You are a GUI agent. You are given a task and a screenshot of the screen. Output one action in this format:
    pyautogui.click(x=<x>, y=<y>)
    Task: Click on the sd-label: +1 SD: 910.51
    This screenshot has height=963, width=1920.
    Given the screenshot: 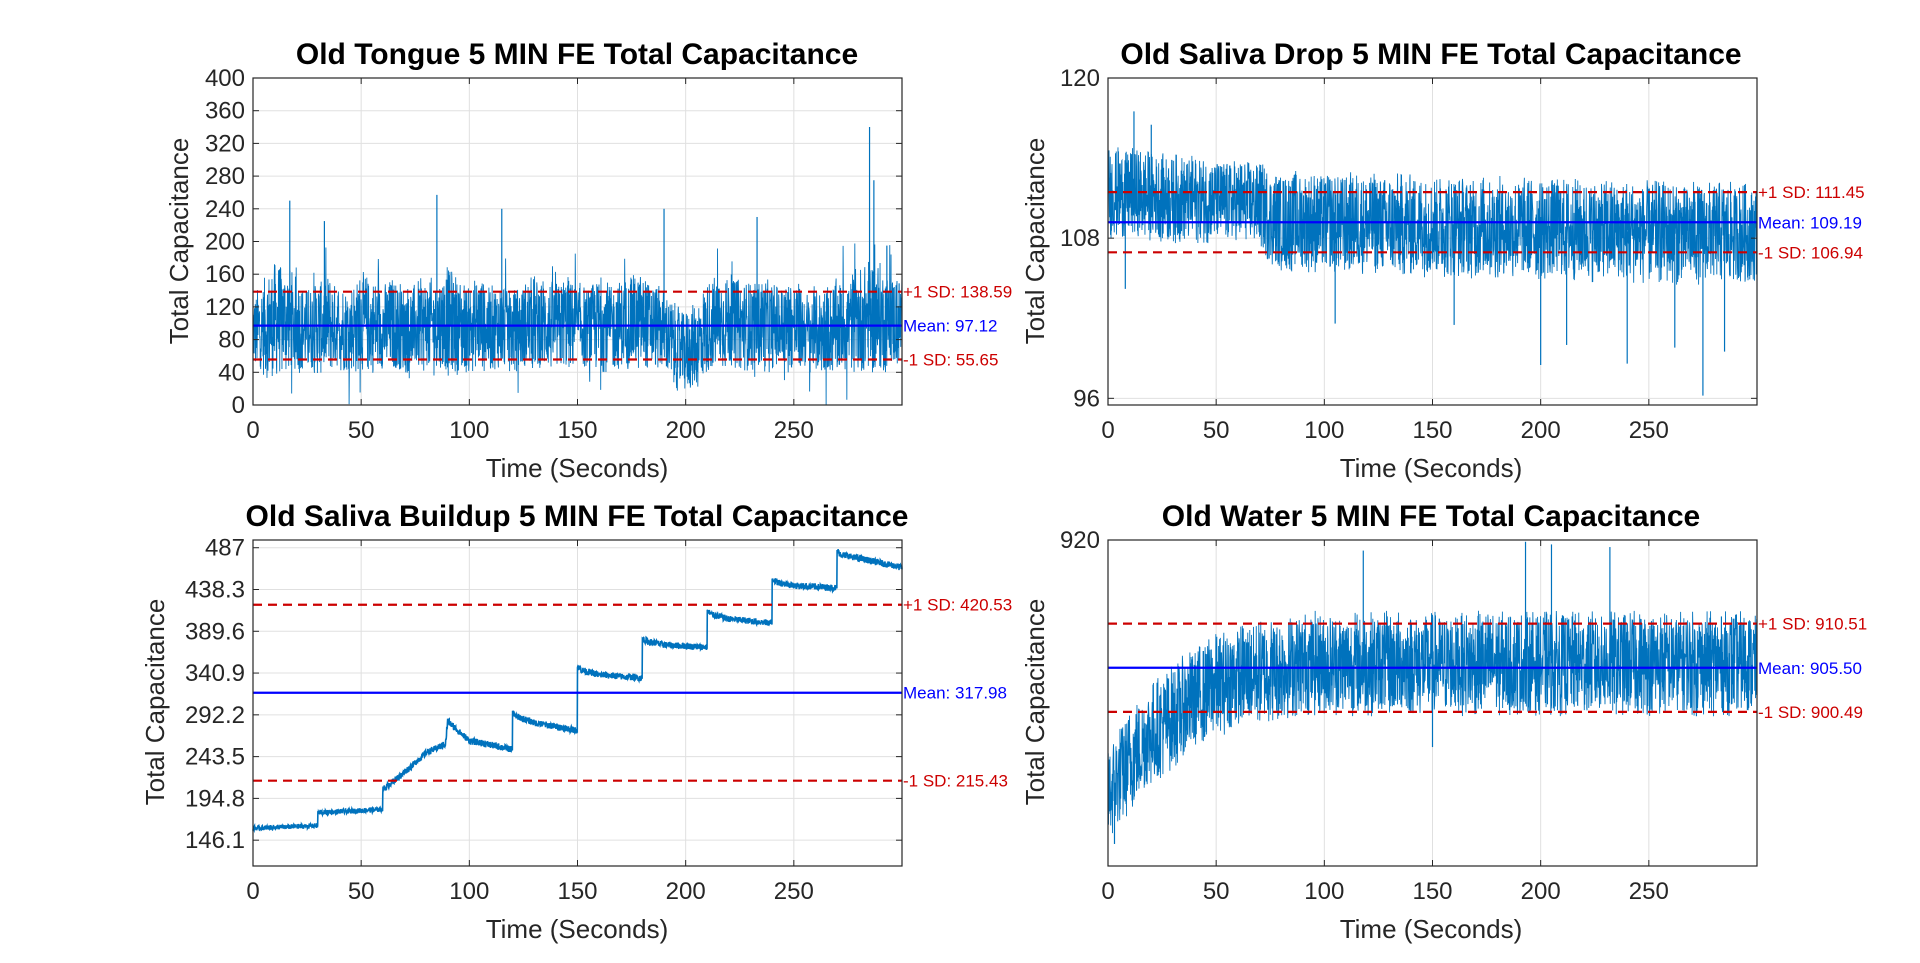 What is the action you would take?
    pyautogui.click(x=1812, y=624)
    